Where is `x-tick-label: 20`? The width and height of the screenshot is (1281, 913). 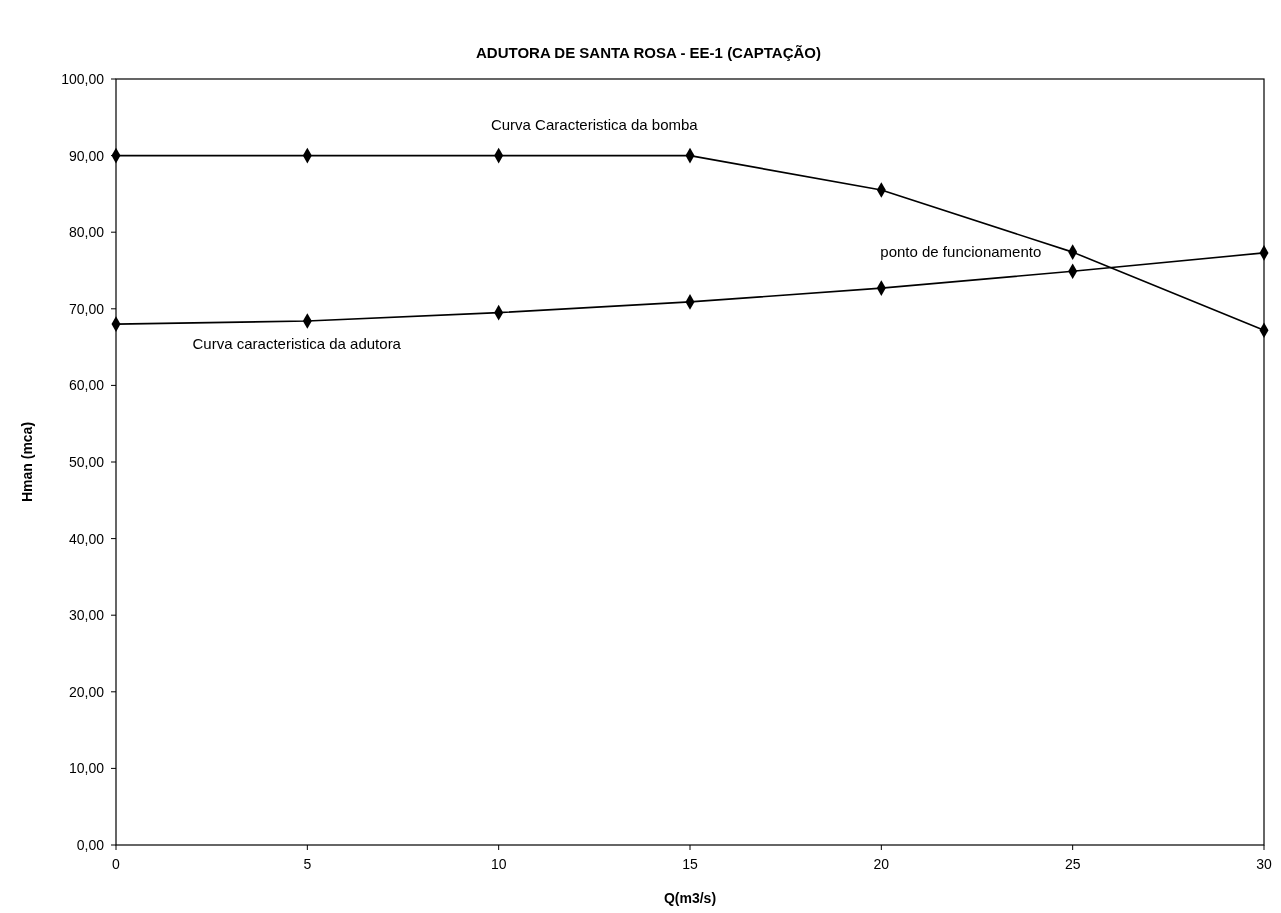
x-tick-label: 20 is located at coordinates (881, 864).